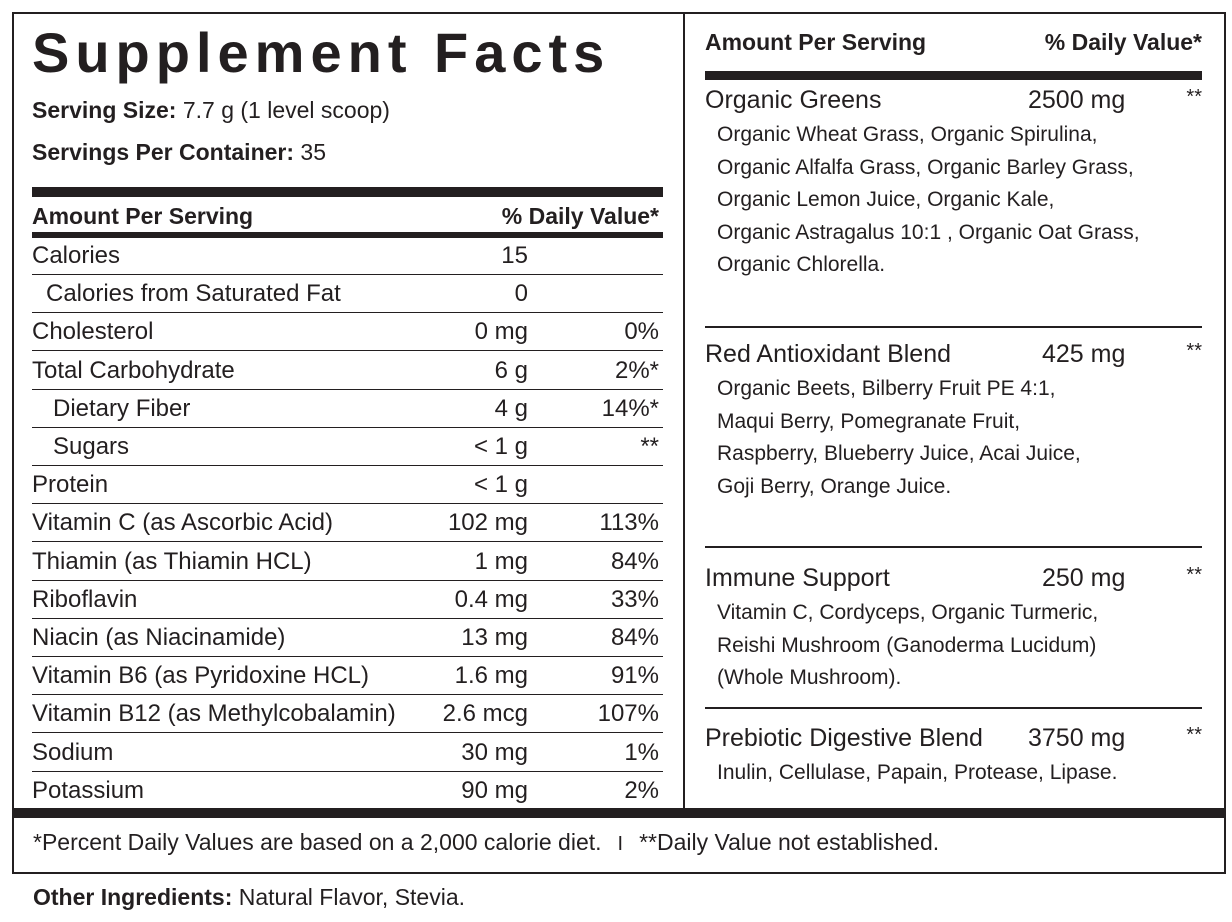  What do you see at coordinates (580, 216) in the screenshot?
I see `left-daily-value-header: % Daily Value*` at bounding box center [580, 216].